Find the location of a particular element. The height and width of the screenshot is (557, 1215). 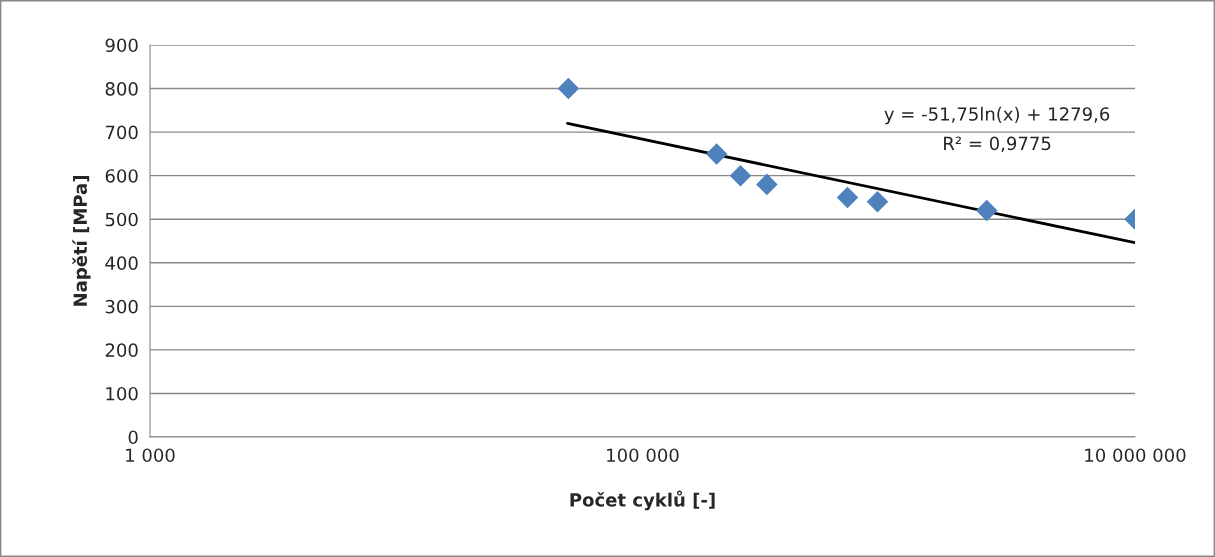

y-tick-label: 500 is located at coordinates (121, 219).